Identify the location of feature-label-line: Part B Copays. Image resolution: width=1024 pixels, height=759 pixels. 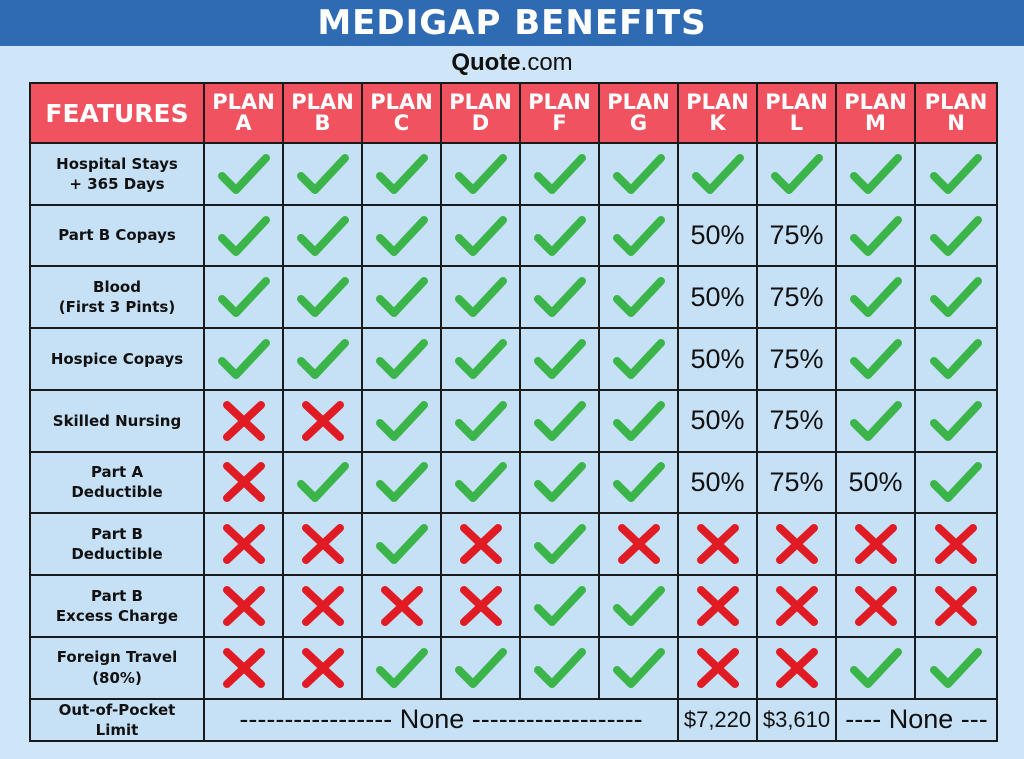
(117, 235).